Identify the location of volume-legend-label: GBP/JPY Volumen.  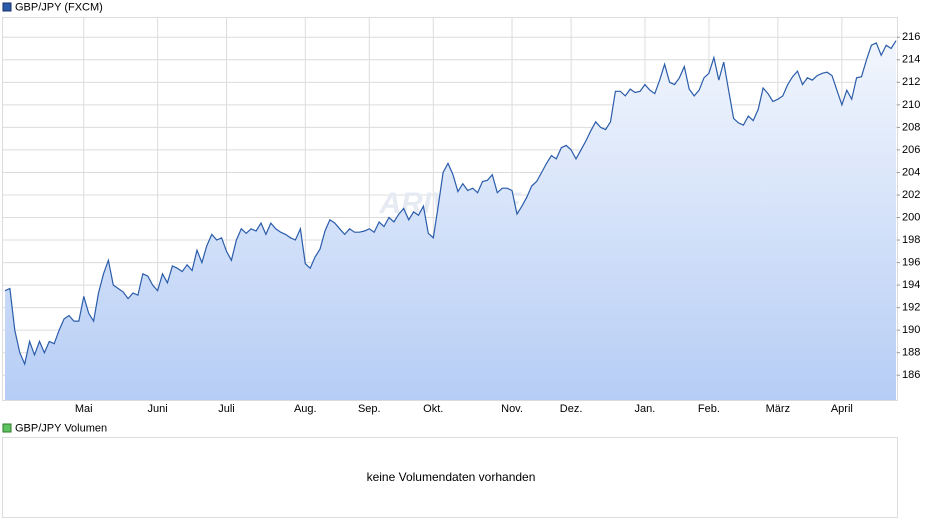
(61, 428).